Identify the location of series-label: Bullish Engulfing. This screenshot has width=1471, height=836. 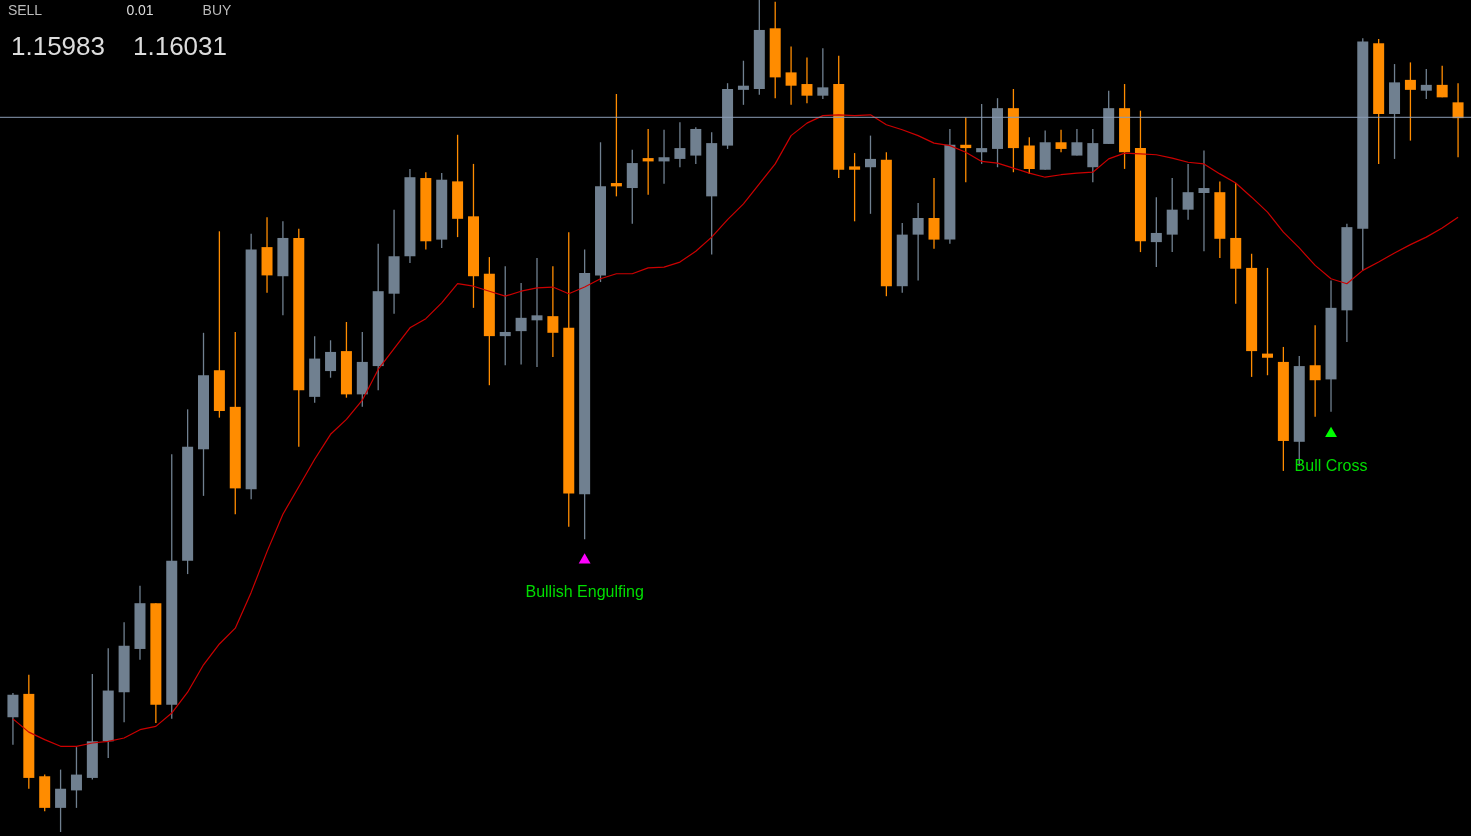
(584, 592).